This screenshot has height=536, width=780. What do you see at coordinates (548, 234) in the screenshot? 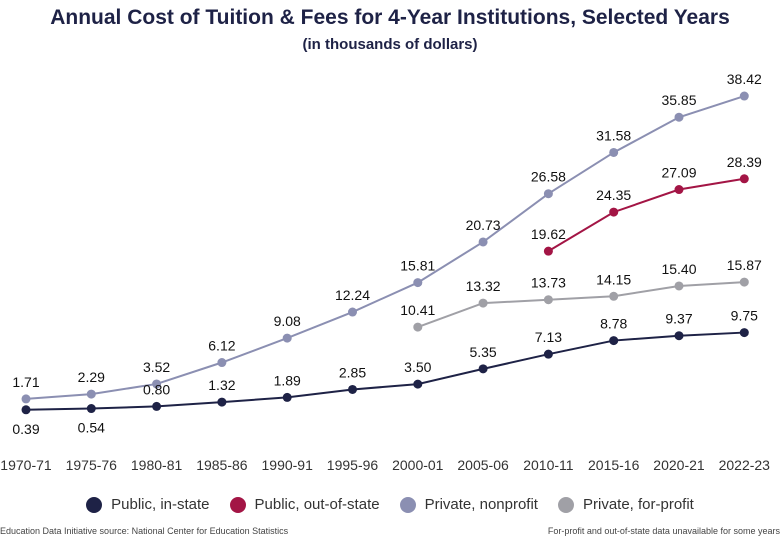
I see `data-label: 19.62` at bounding box center [548, 234].